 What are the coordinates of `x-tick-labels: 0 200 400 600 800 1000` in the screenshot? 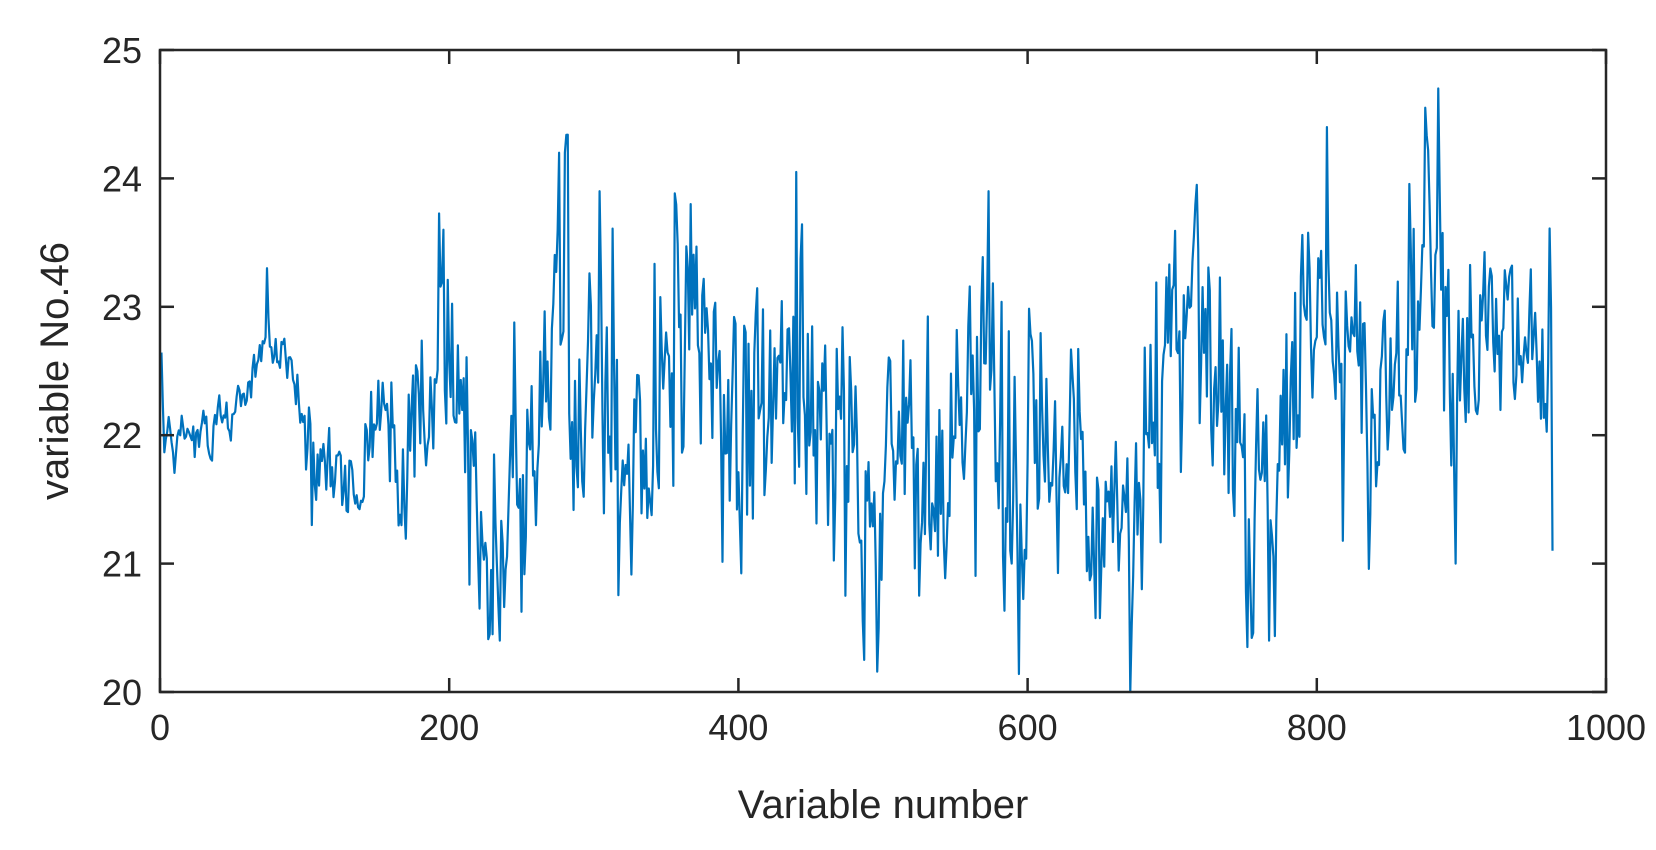 It's located at (898, 727).